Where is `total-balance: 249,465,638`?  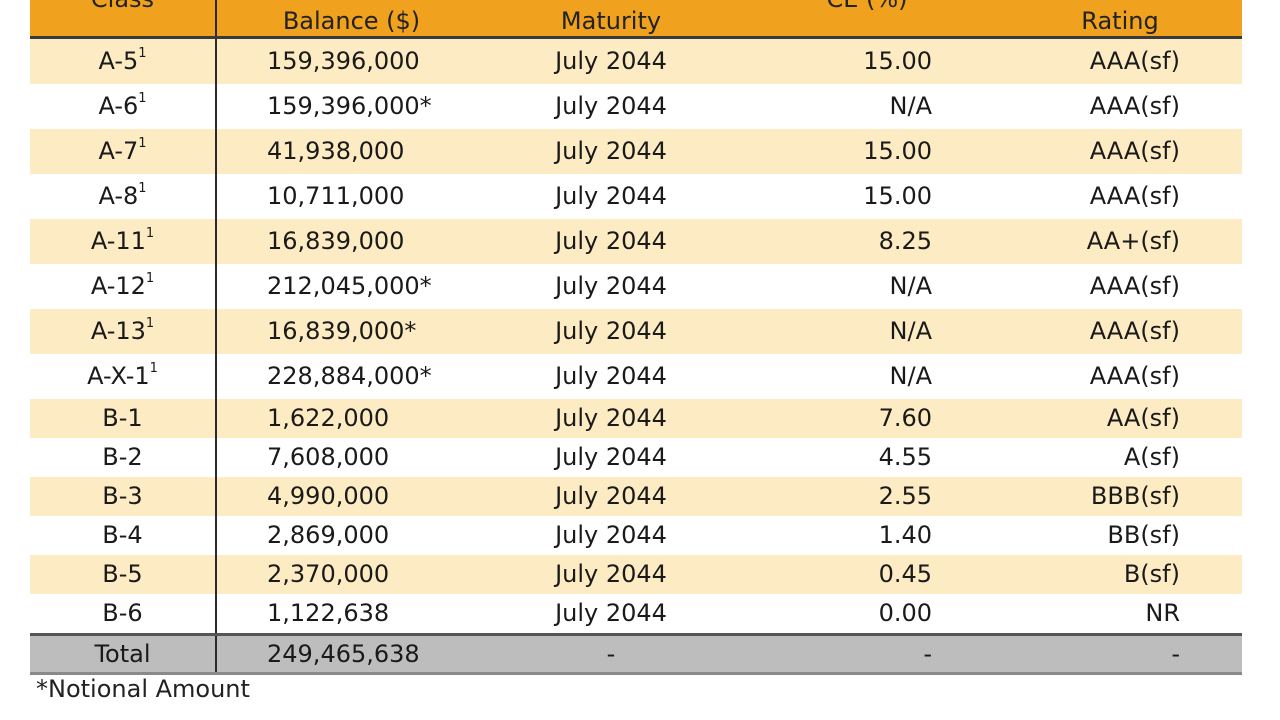 total-balance: 249,465,638 is located at coordinates (351, 653).